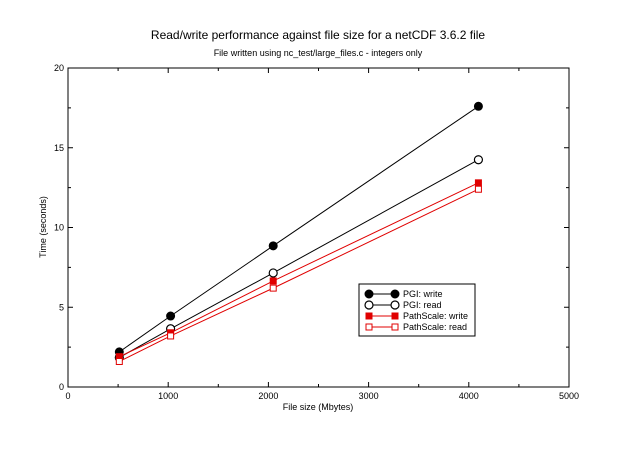  I want to click on legend-entry: PGI: write, so click(403, 294).